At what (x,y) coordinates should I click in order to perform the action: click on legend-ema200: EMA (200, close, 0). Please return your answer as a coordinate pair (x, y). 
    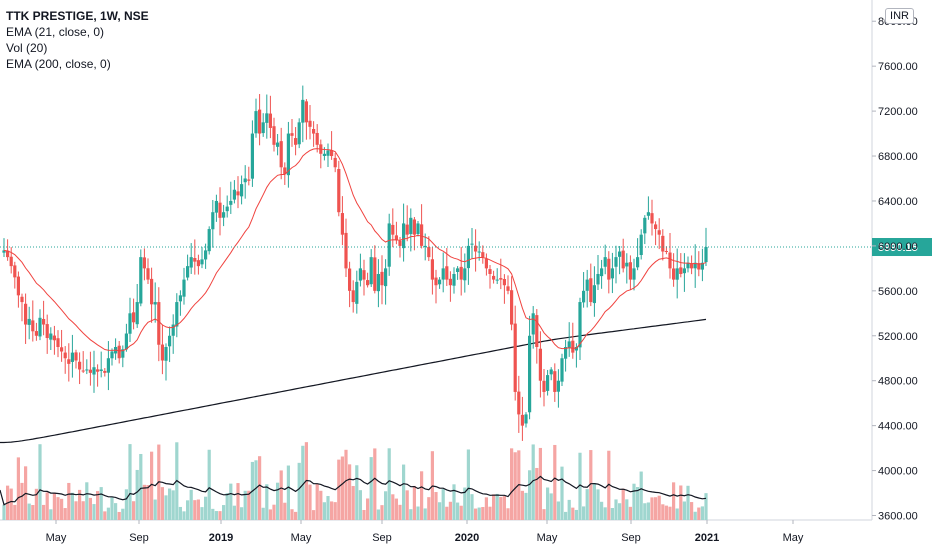
    Looking at the image, I should click on (58, 64).